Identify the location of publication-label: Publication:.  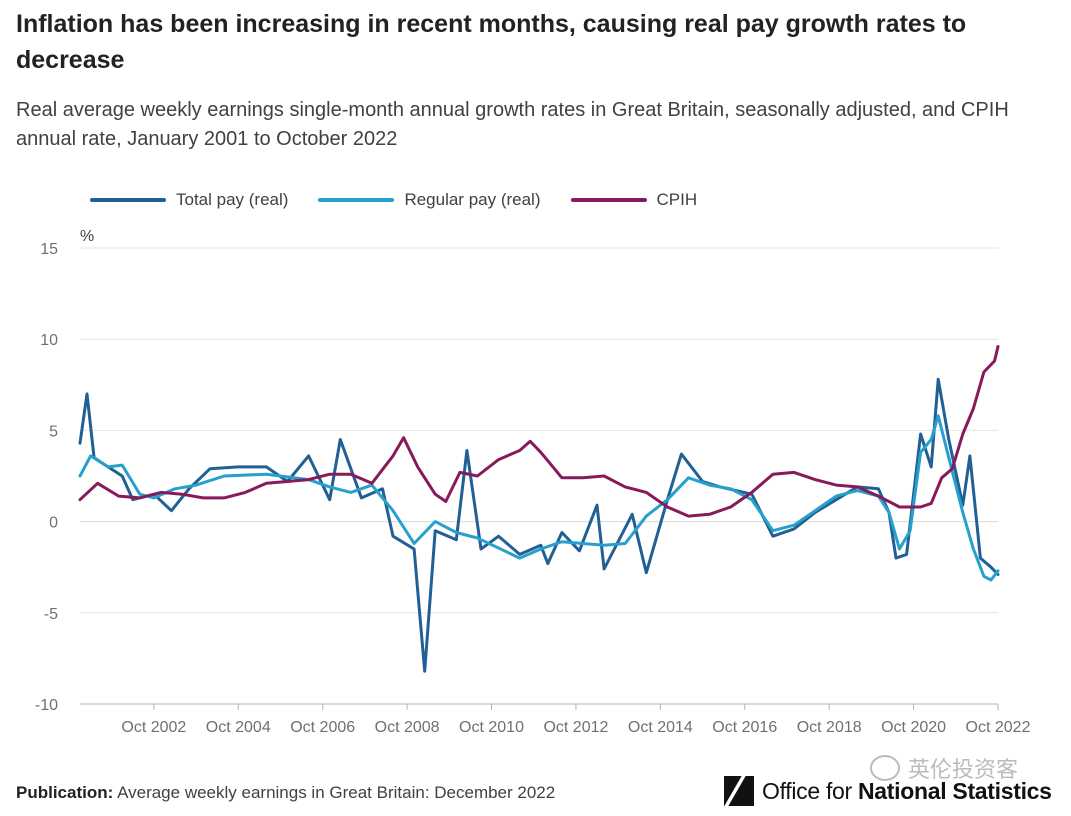
(65, 792).